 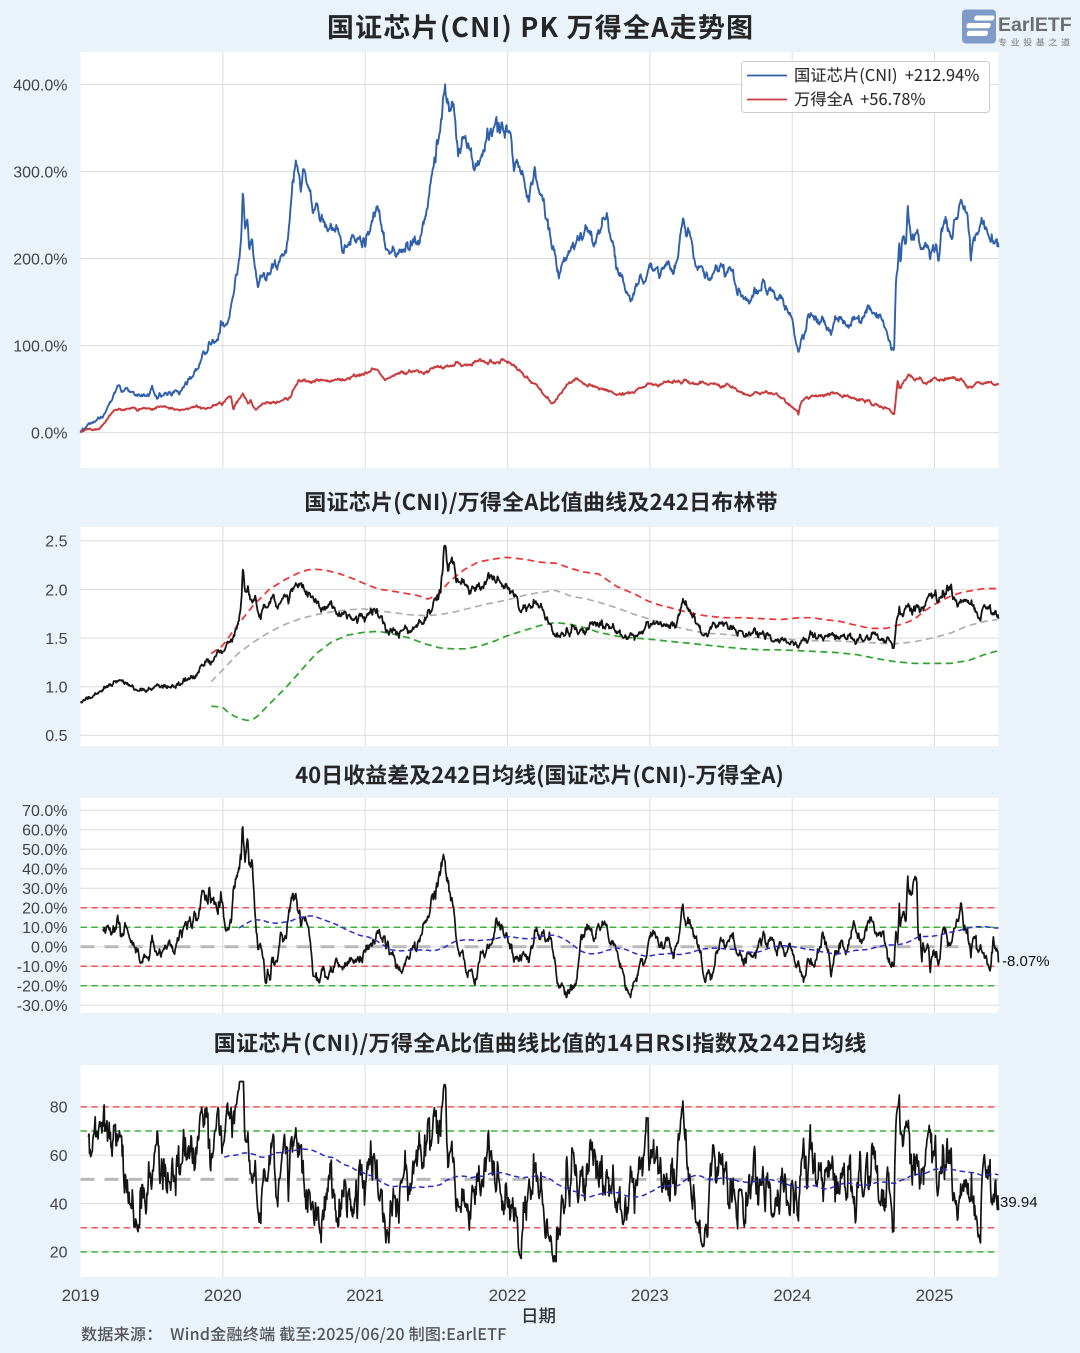 What do you see at coordinates (59, 1108) in the screenshot?
I see `svg-text: 80` at bounding box center [59, 1108].